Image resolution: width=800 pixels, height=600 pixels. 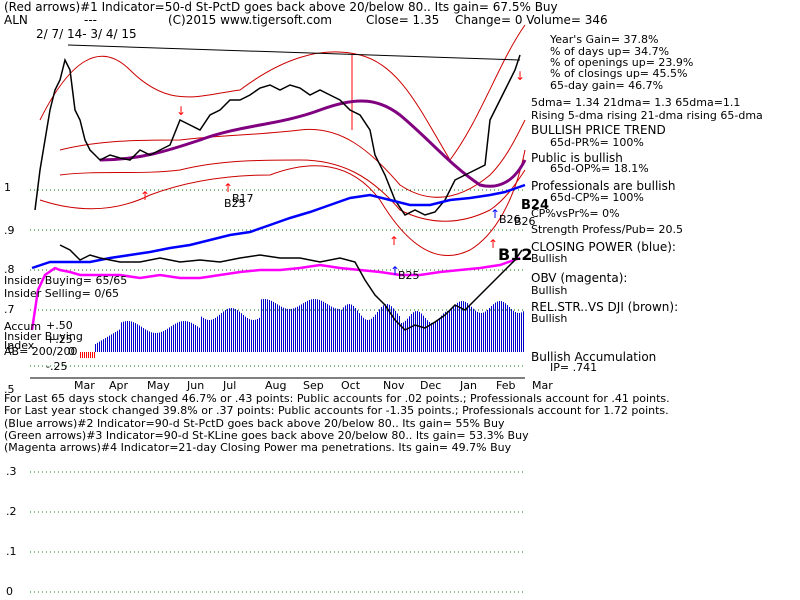 I want to click on date-range-label: 2/ 7/ 14- 3/ 4/ 15, so click(x=86, y=34).